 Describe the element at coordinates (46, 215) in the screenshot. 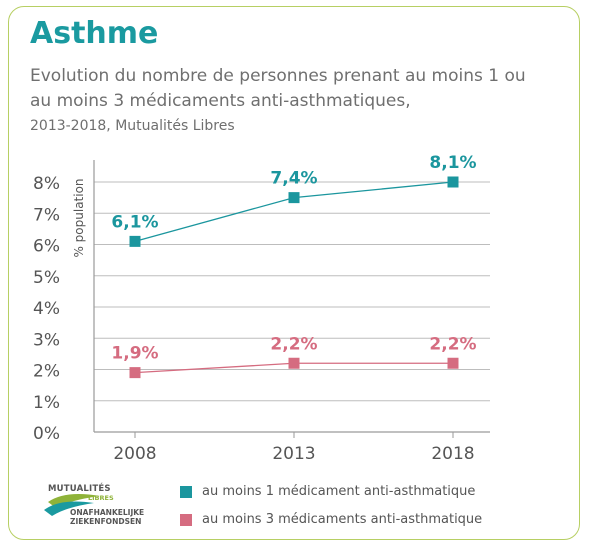

I see `y-tick-label: 7%` at that location.